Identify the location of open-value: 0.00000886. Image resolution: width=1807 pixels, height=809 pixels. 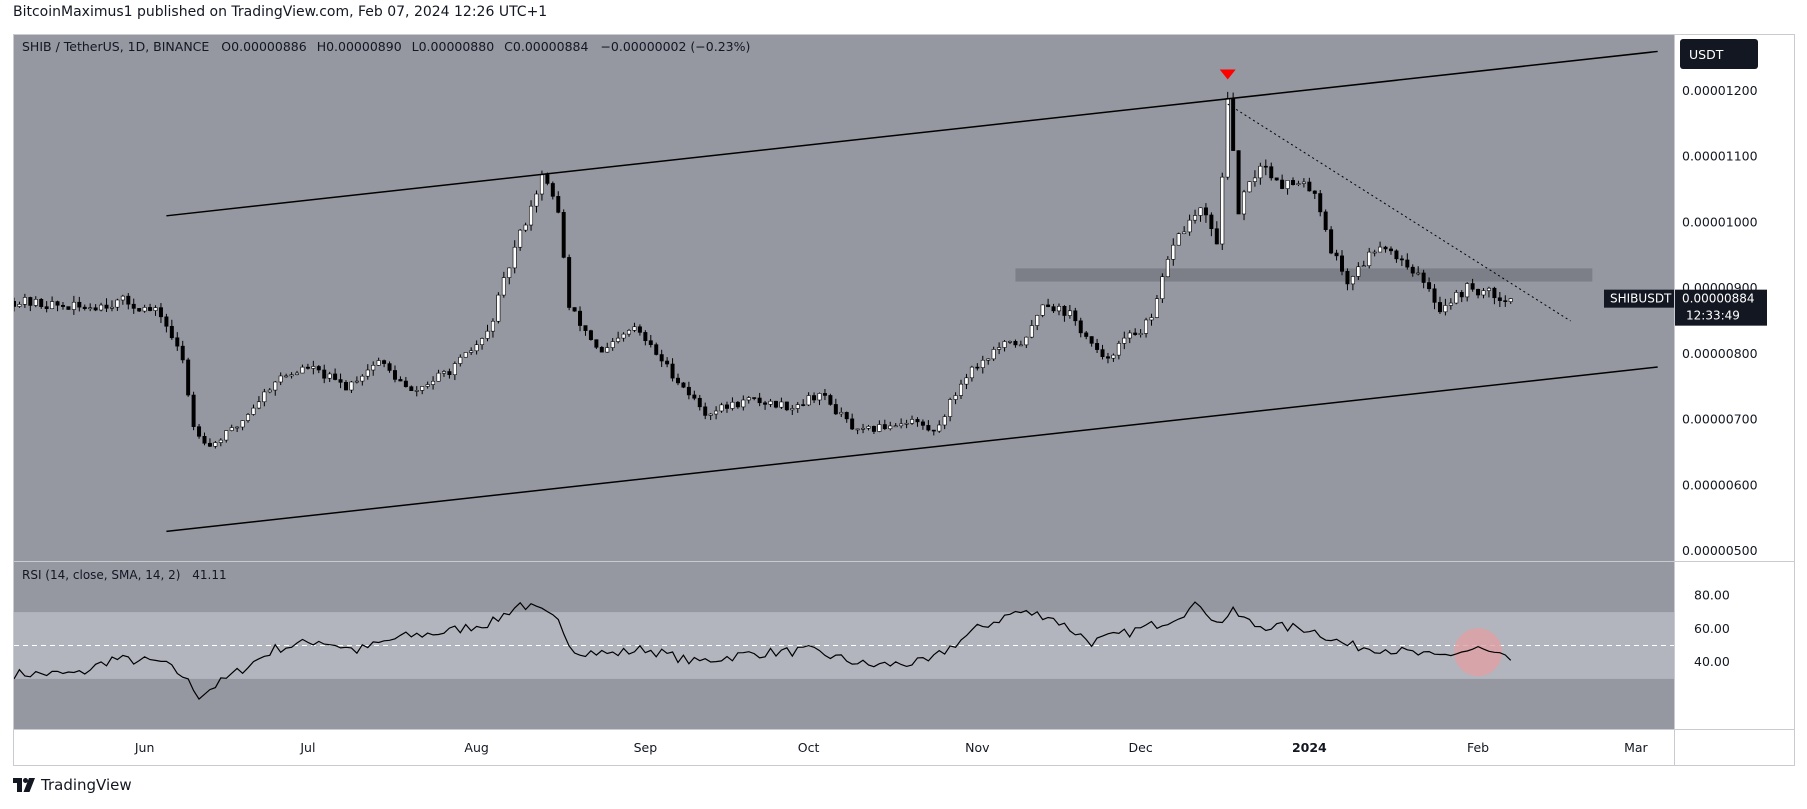
(269, 46).